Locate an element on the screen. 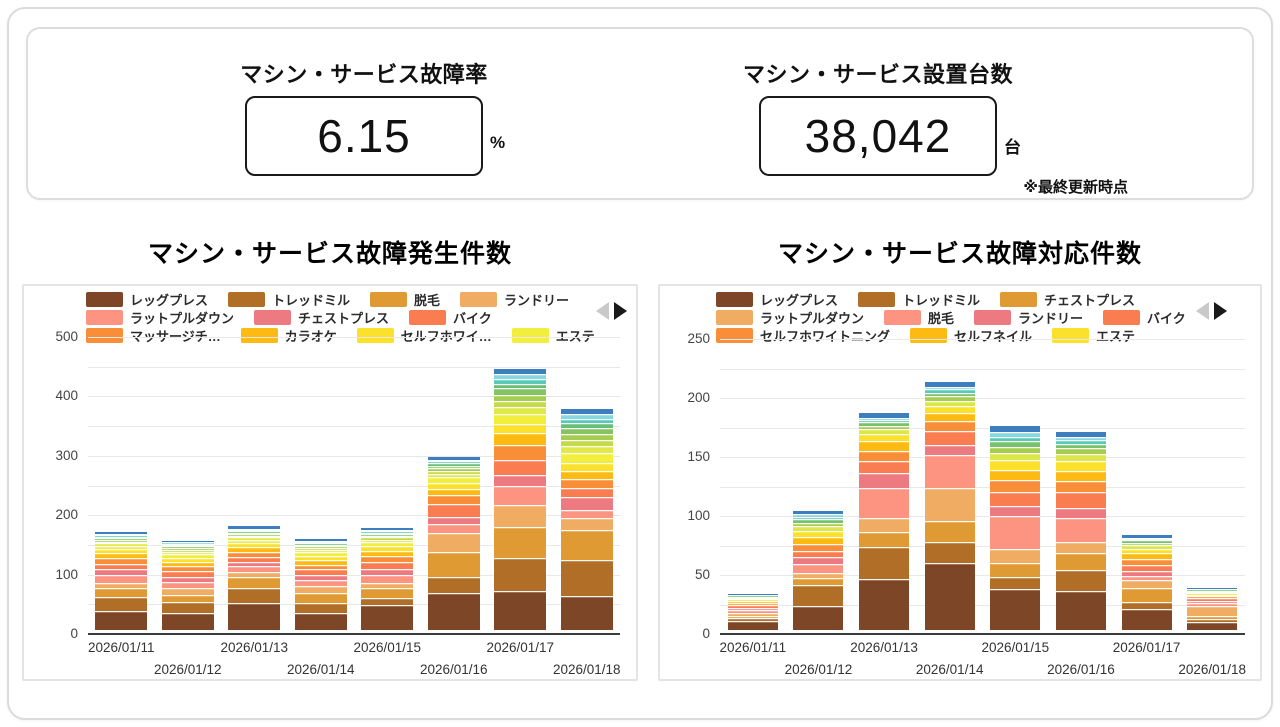 The width and height of the screenshot is (1280, 727). legend-next-icon is located at coordinates (620, 311).